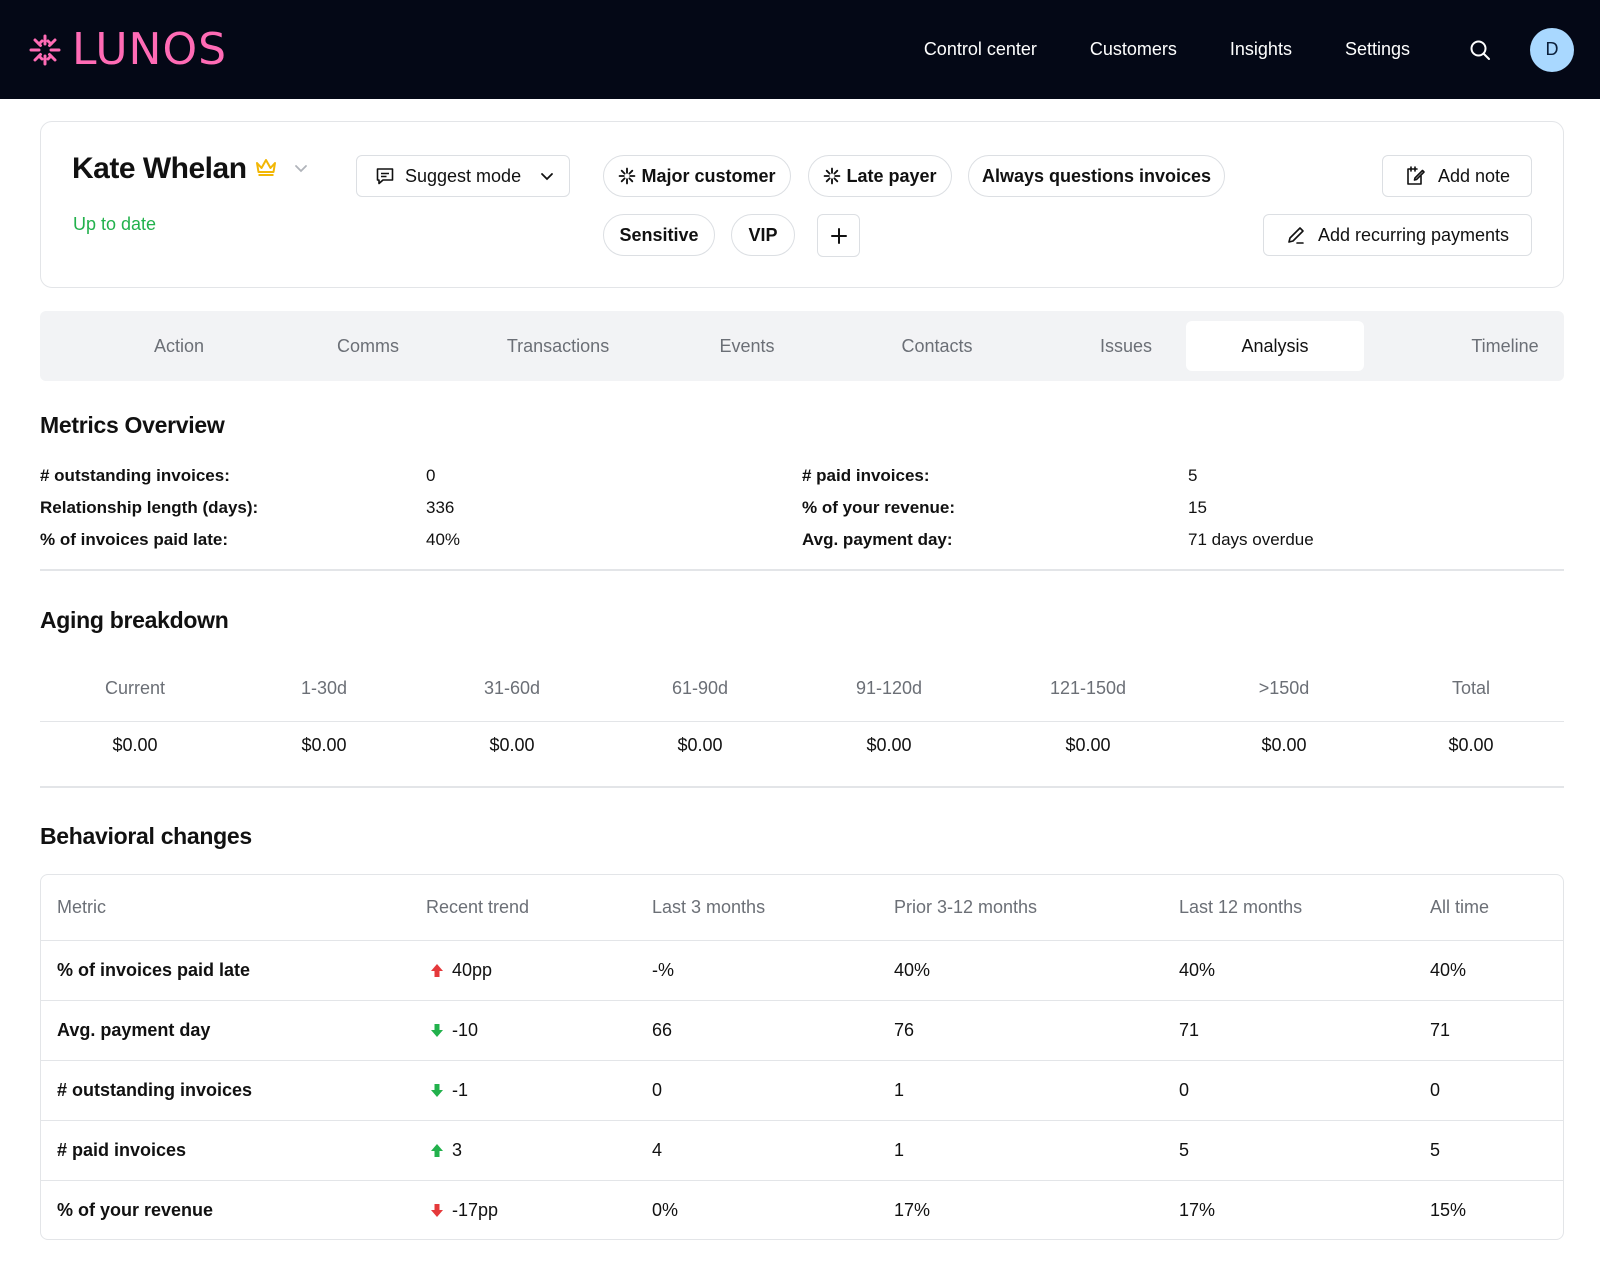 The width and height of the screenshot is (1600, 1273). I want to click on tag-late-payer: Late payer, so click(880, 176).